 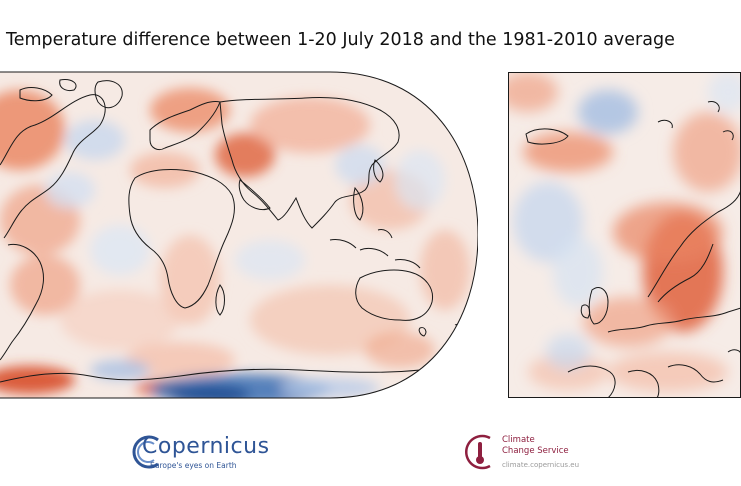 What do you see at coordinates (541, 465) in the screenshot?
I see `c3s-url: climate.copernicus.eu` at bounding box center [541, 465].